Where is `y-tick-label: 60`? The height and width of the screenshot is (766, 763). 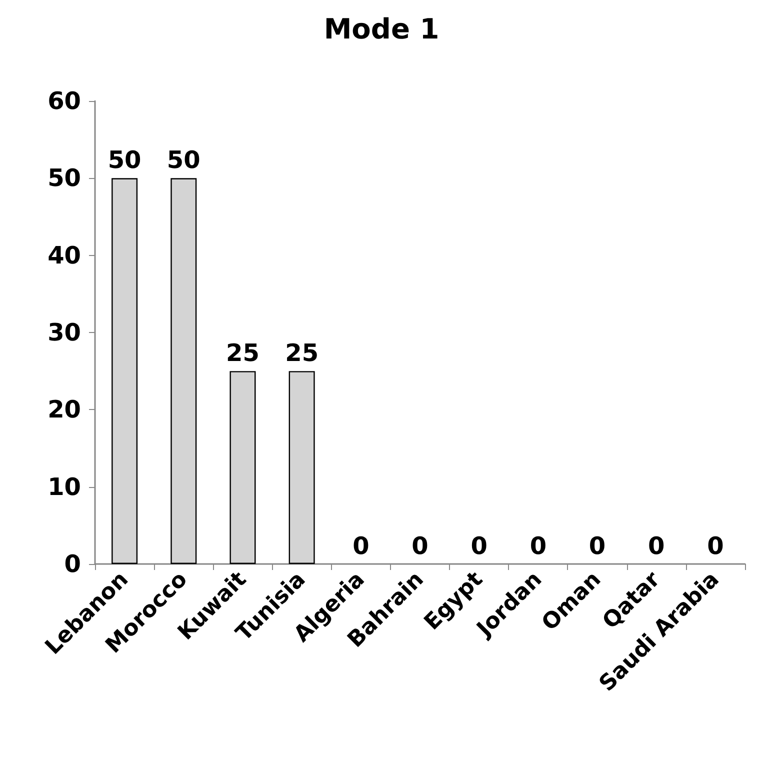
y-tick-label: 60 is located at coordinates (64, 101).